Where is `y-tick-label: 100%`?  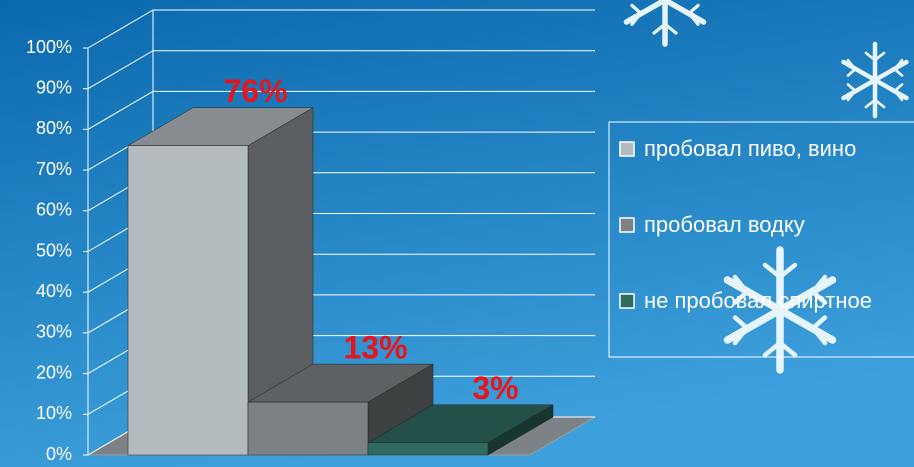 y-tick-label: 100% is located at coordinates (49, 47).